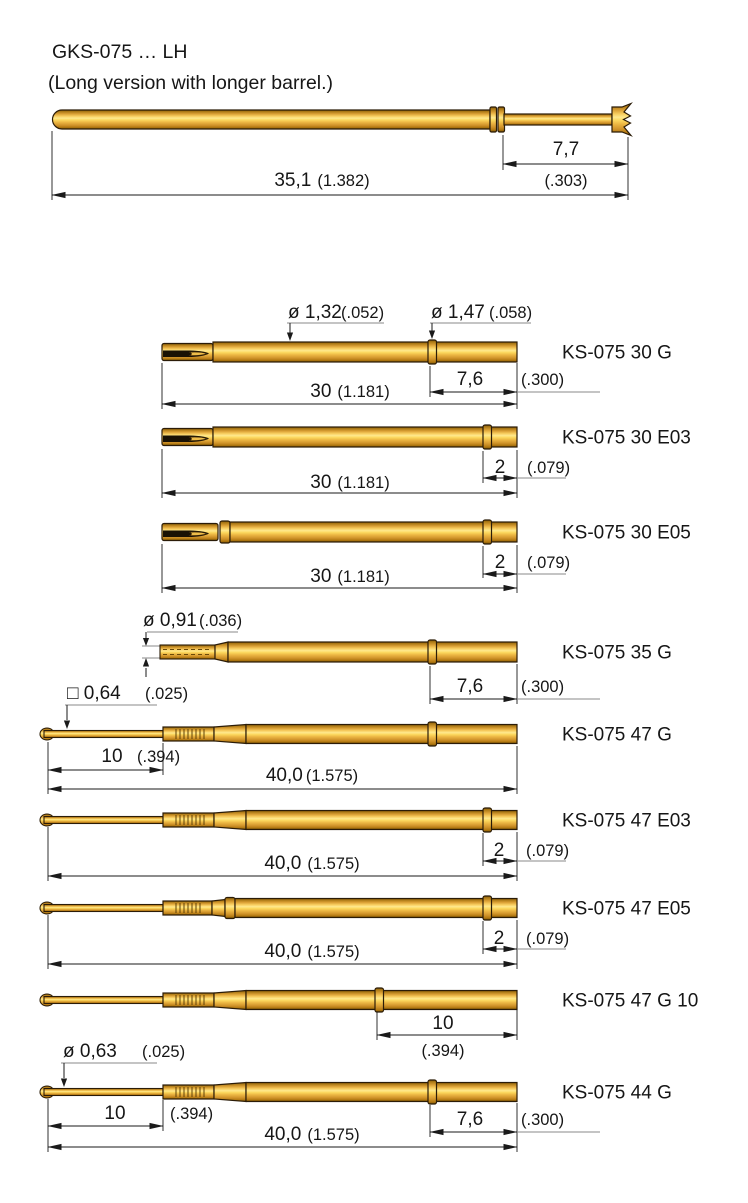 The height and width of the screenshot is (1203, 748). Describe the element at coordinates (407, 657) in the screenshot. I see `probe-row-ks-075-35-g: ø 0,91 (.036) KS-075 35 G 7,6 (.300)` at that location.